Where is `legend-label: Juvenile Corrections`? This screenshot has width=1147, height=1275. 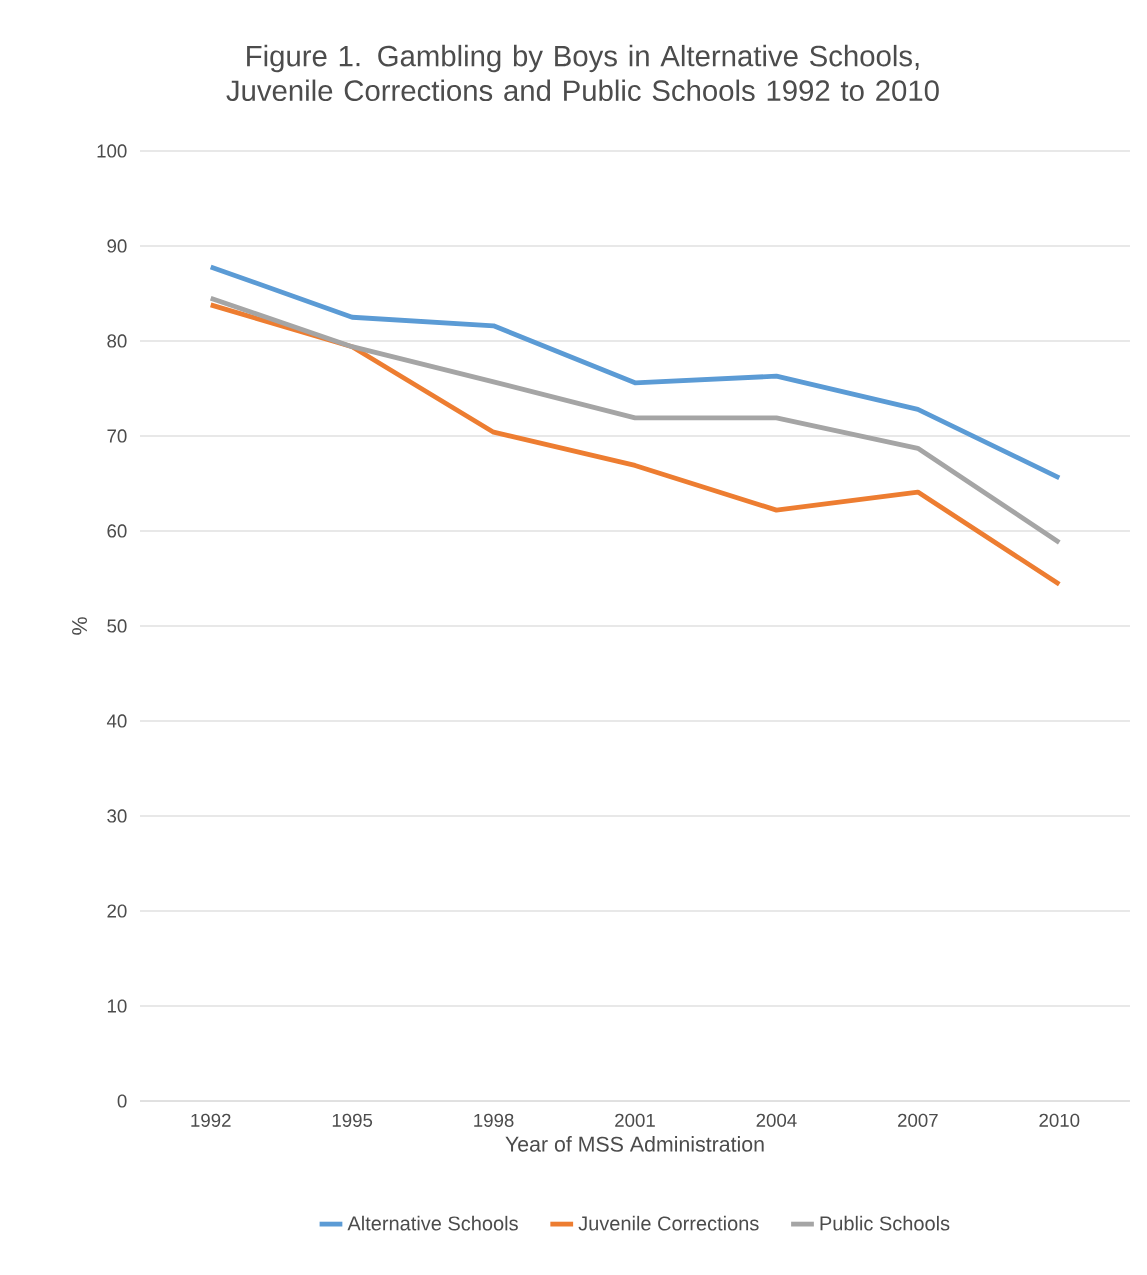
legend-label: Juvenile Corrections is located at coordinates (668, 1223).